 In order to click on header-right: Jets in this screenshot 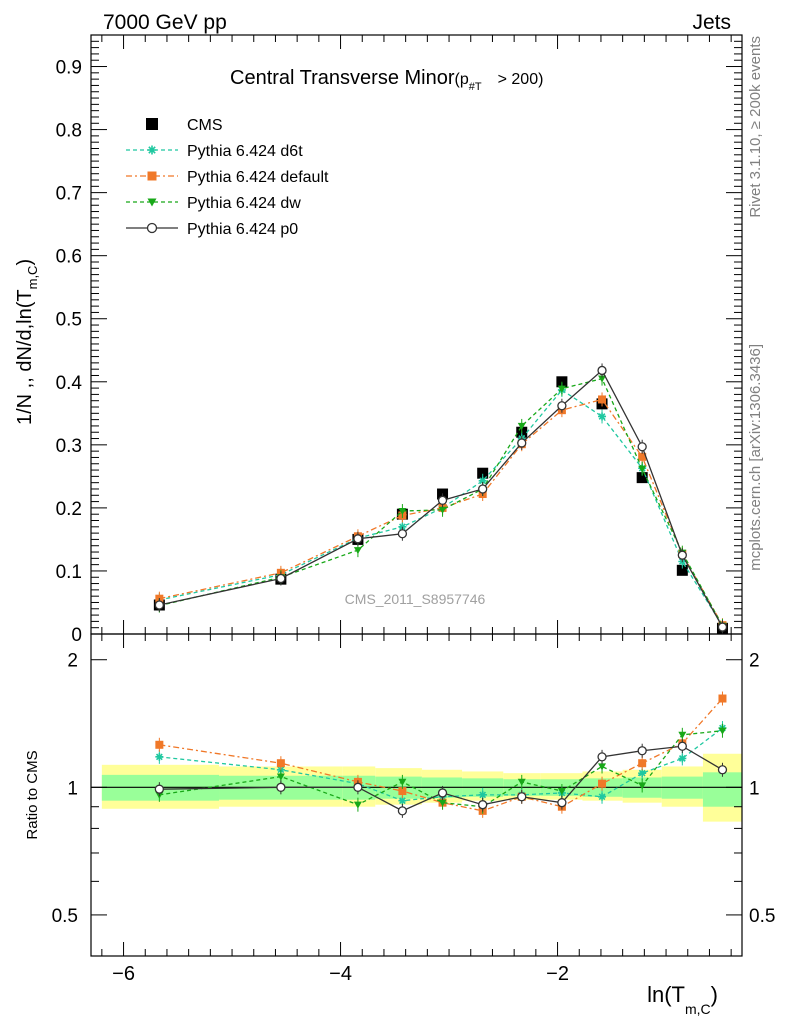, I will do `click(711, 22)`.